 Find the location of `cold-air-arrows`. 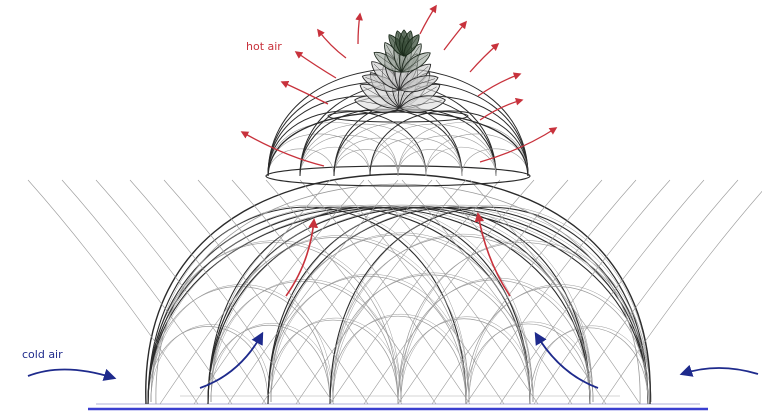

cold-air-arrows is located at coordinates (393, 360).